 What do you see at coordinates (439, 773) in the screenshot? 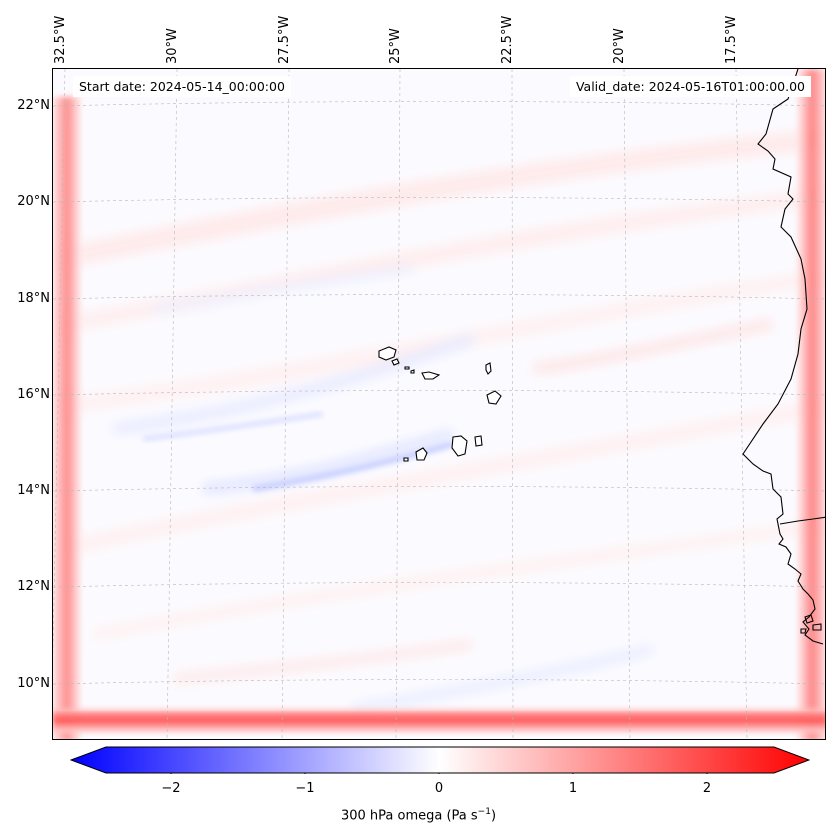
I see `colorbar-ticks` at bounding box center [439, 773].